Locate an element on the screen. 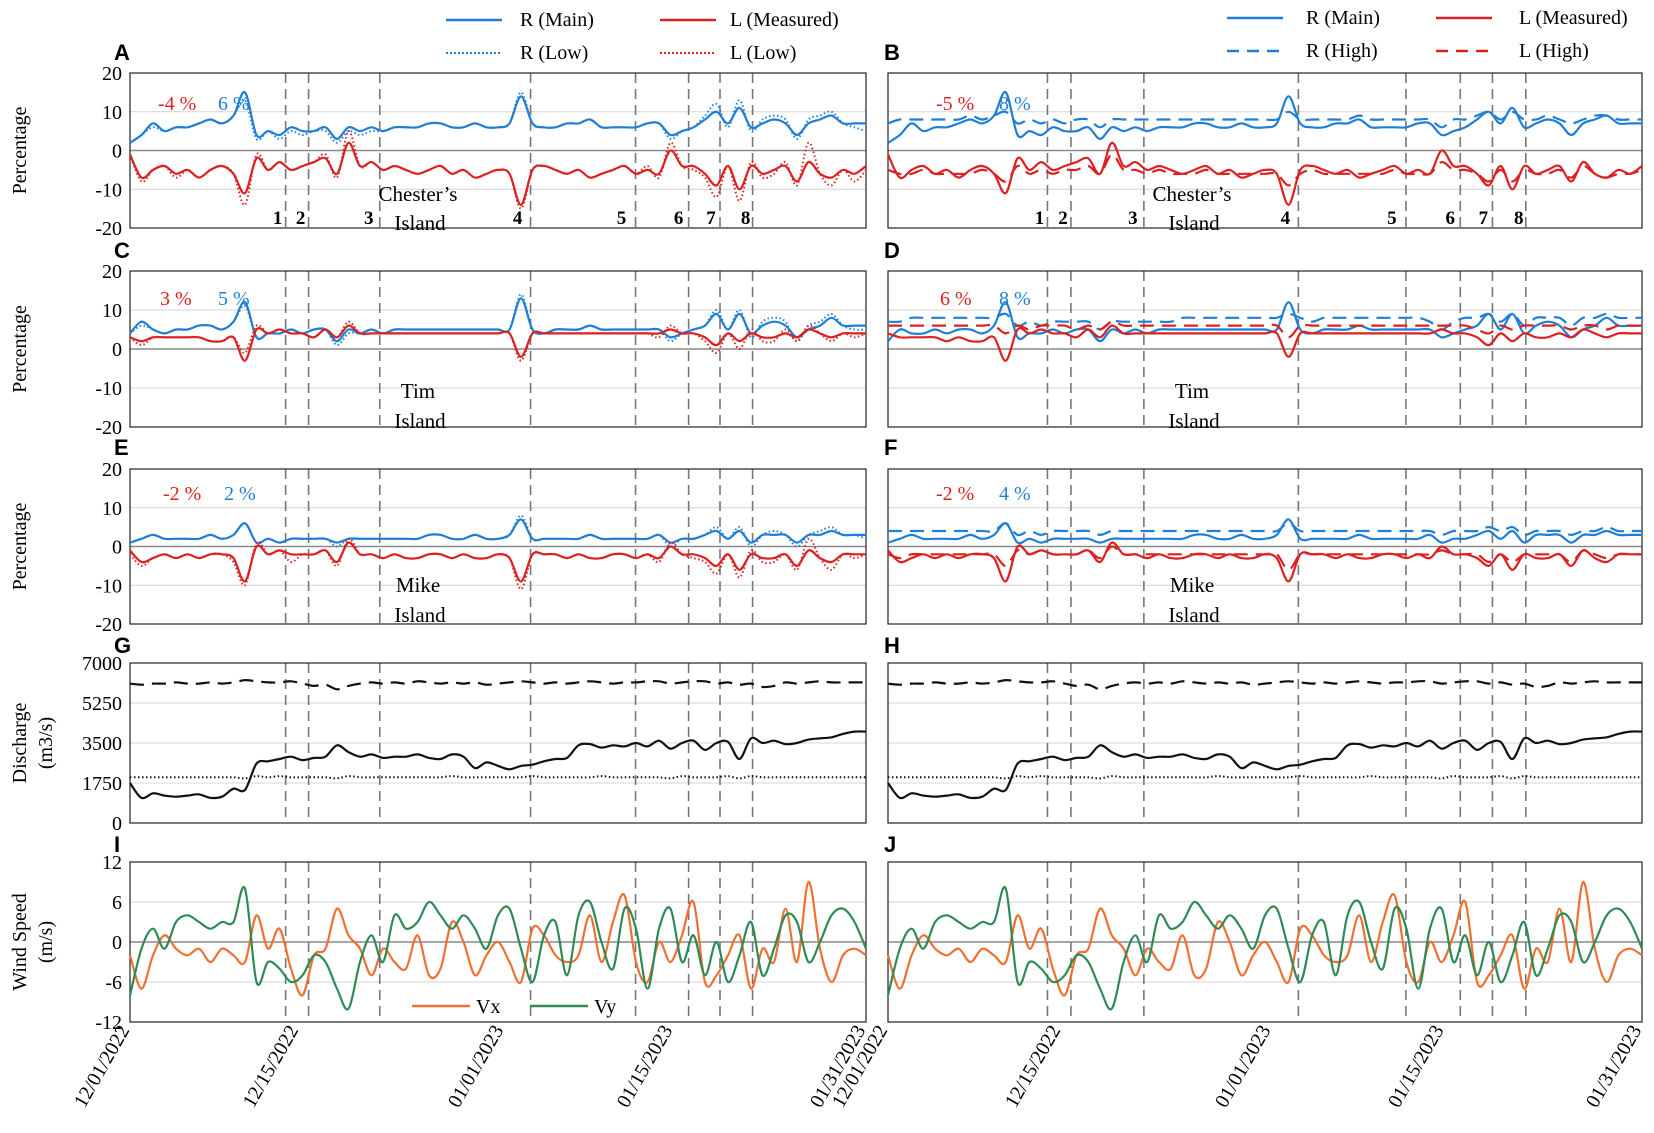 Image resolution: width=1654 pixels, height=1133 pixels. panel-b-red-annotation: -5 % is located at coordinates (955, 104).